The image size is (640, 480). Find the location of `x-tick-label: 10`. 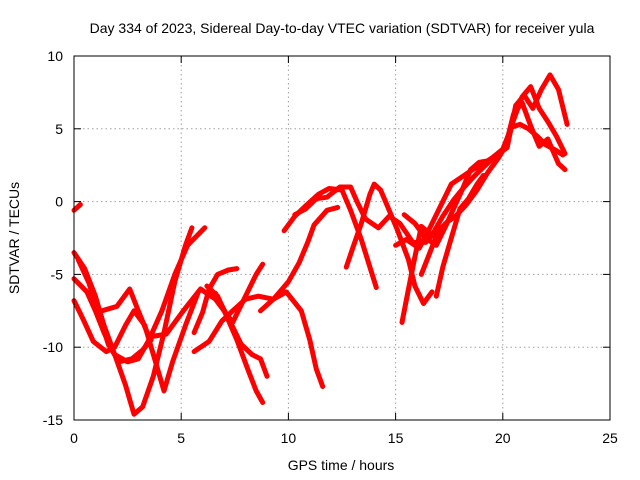

x-tick-label: 10 is located at coordinates (289, 438).